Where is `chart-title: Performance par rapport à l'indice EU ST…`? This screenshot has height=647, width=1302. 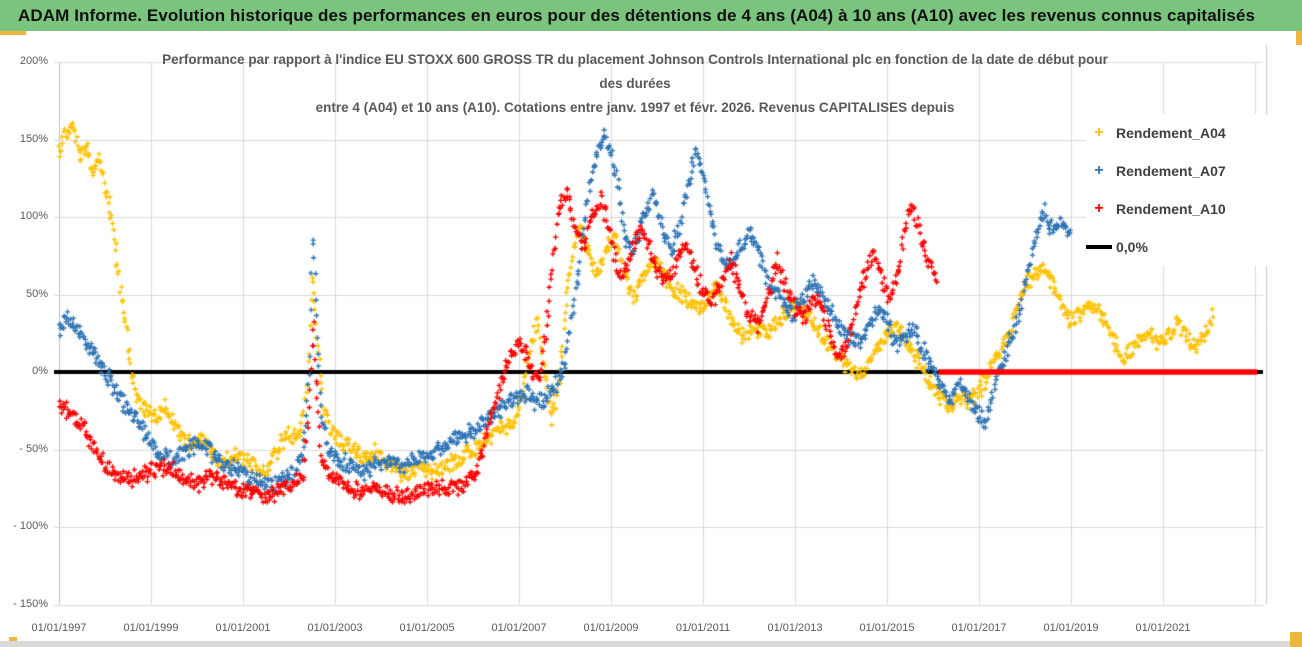
chart-title: Performance par rapport à l'indice EU ST… is located at coordinates (635, 84).